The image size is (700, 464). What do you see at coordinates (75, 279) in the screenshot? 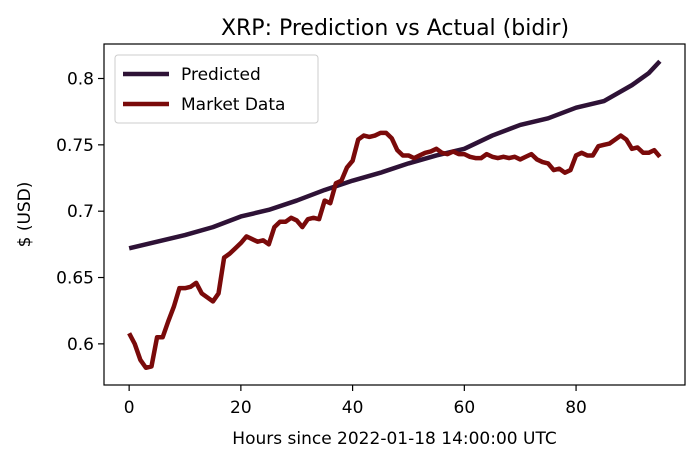
I see `y-tick-label: 0.65` at bounding box center [75, 279].